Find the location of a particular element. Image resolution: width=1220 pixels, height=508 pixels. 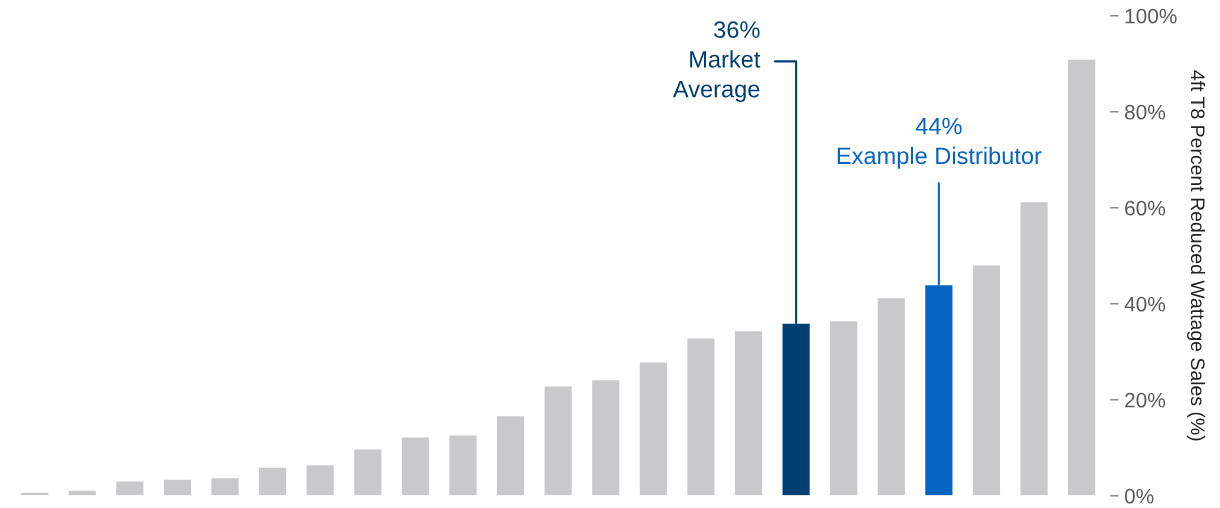

y-axis-title: 4ft T8 Percent Reduced Wattage Sales (%) is located at coordinates (1196, 255).